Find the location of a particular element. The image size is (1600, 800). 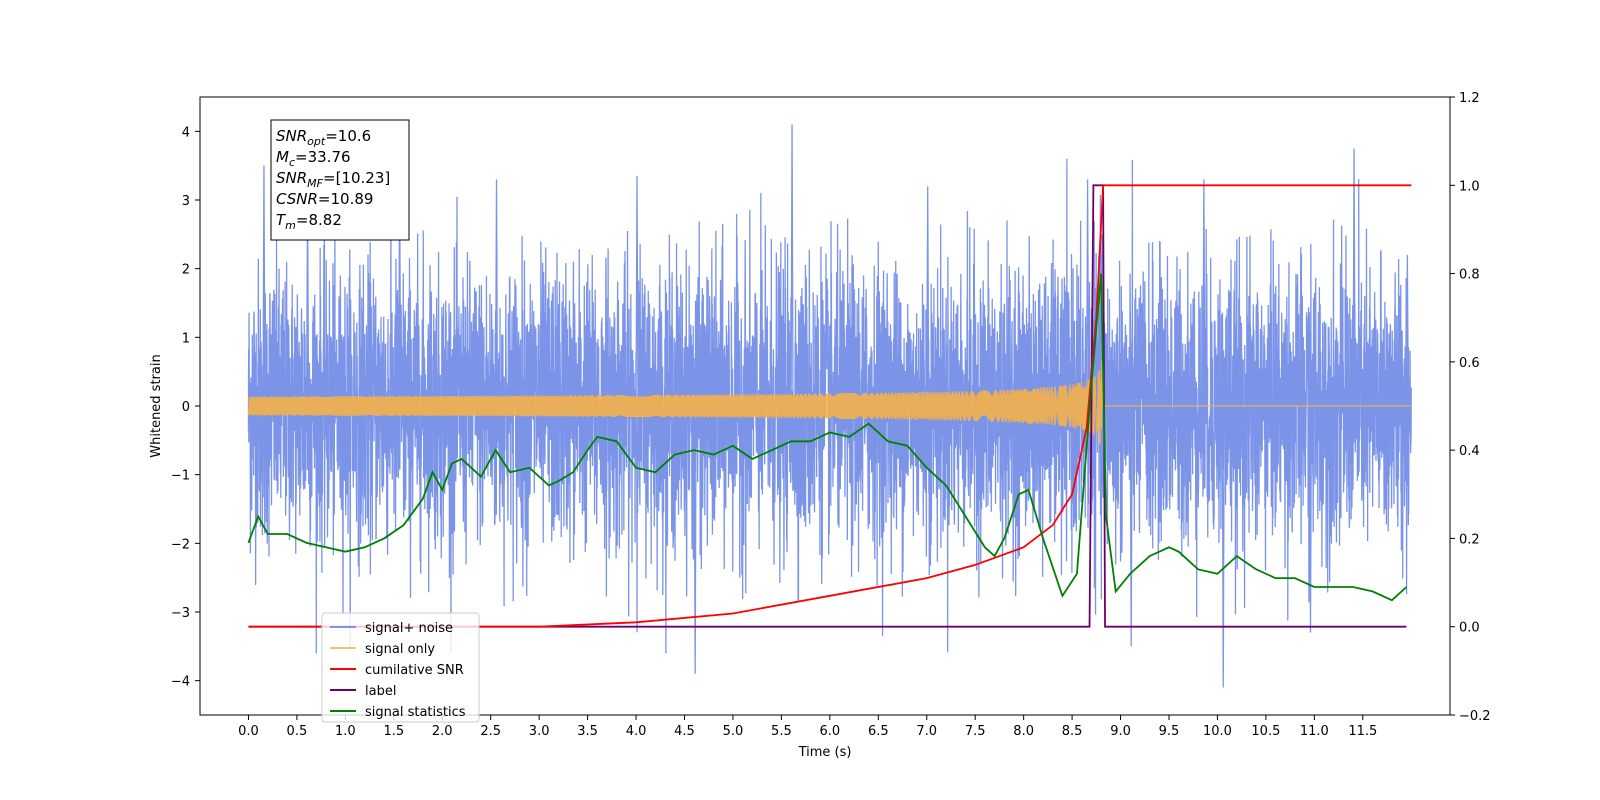

x-tick-label: 11.5 is located at coordinates (1362, 731).